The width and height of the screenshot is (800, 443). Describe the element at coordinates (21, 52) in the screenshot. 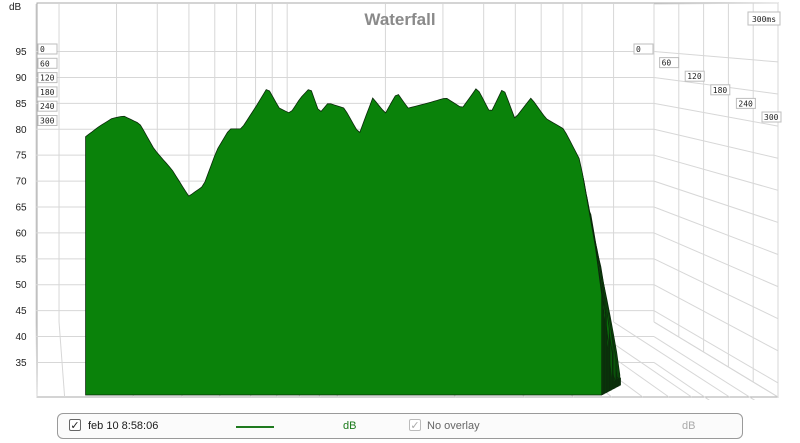

I see `y-tick-label: 95` at that location.